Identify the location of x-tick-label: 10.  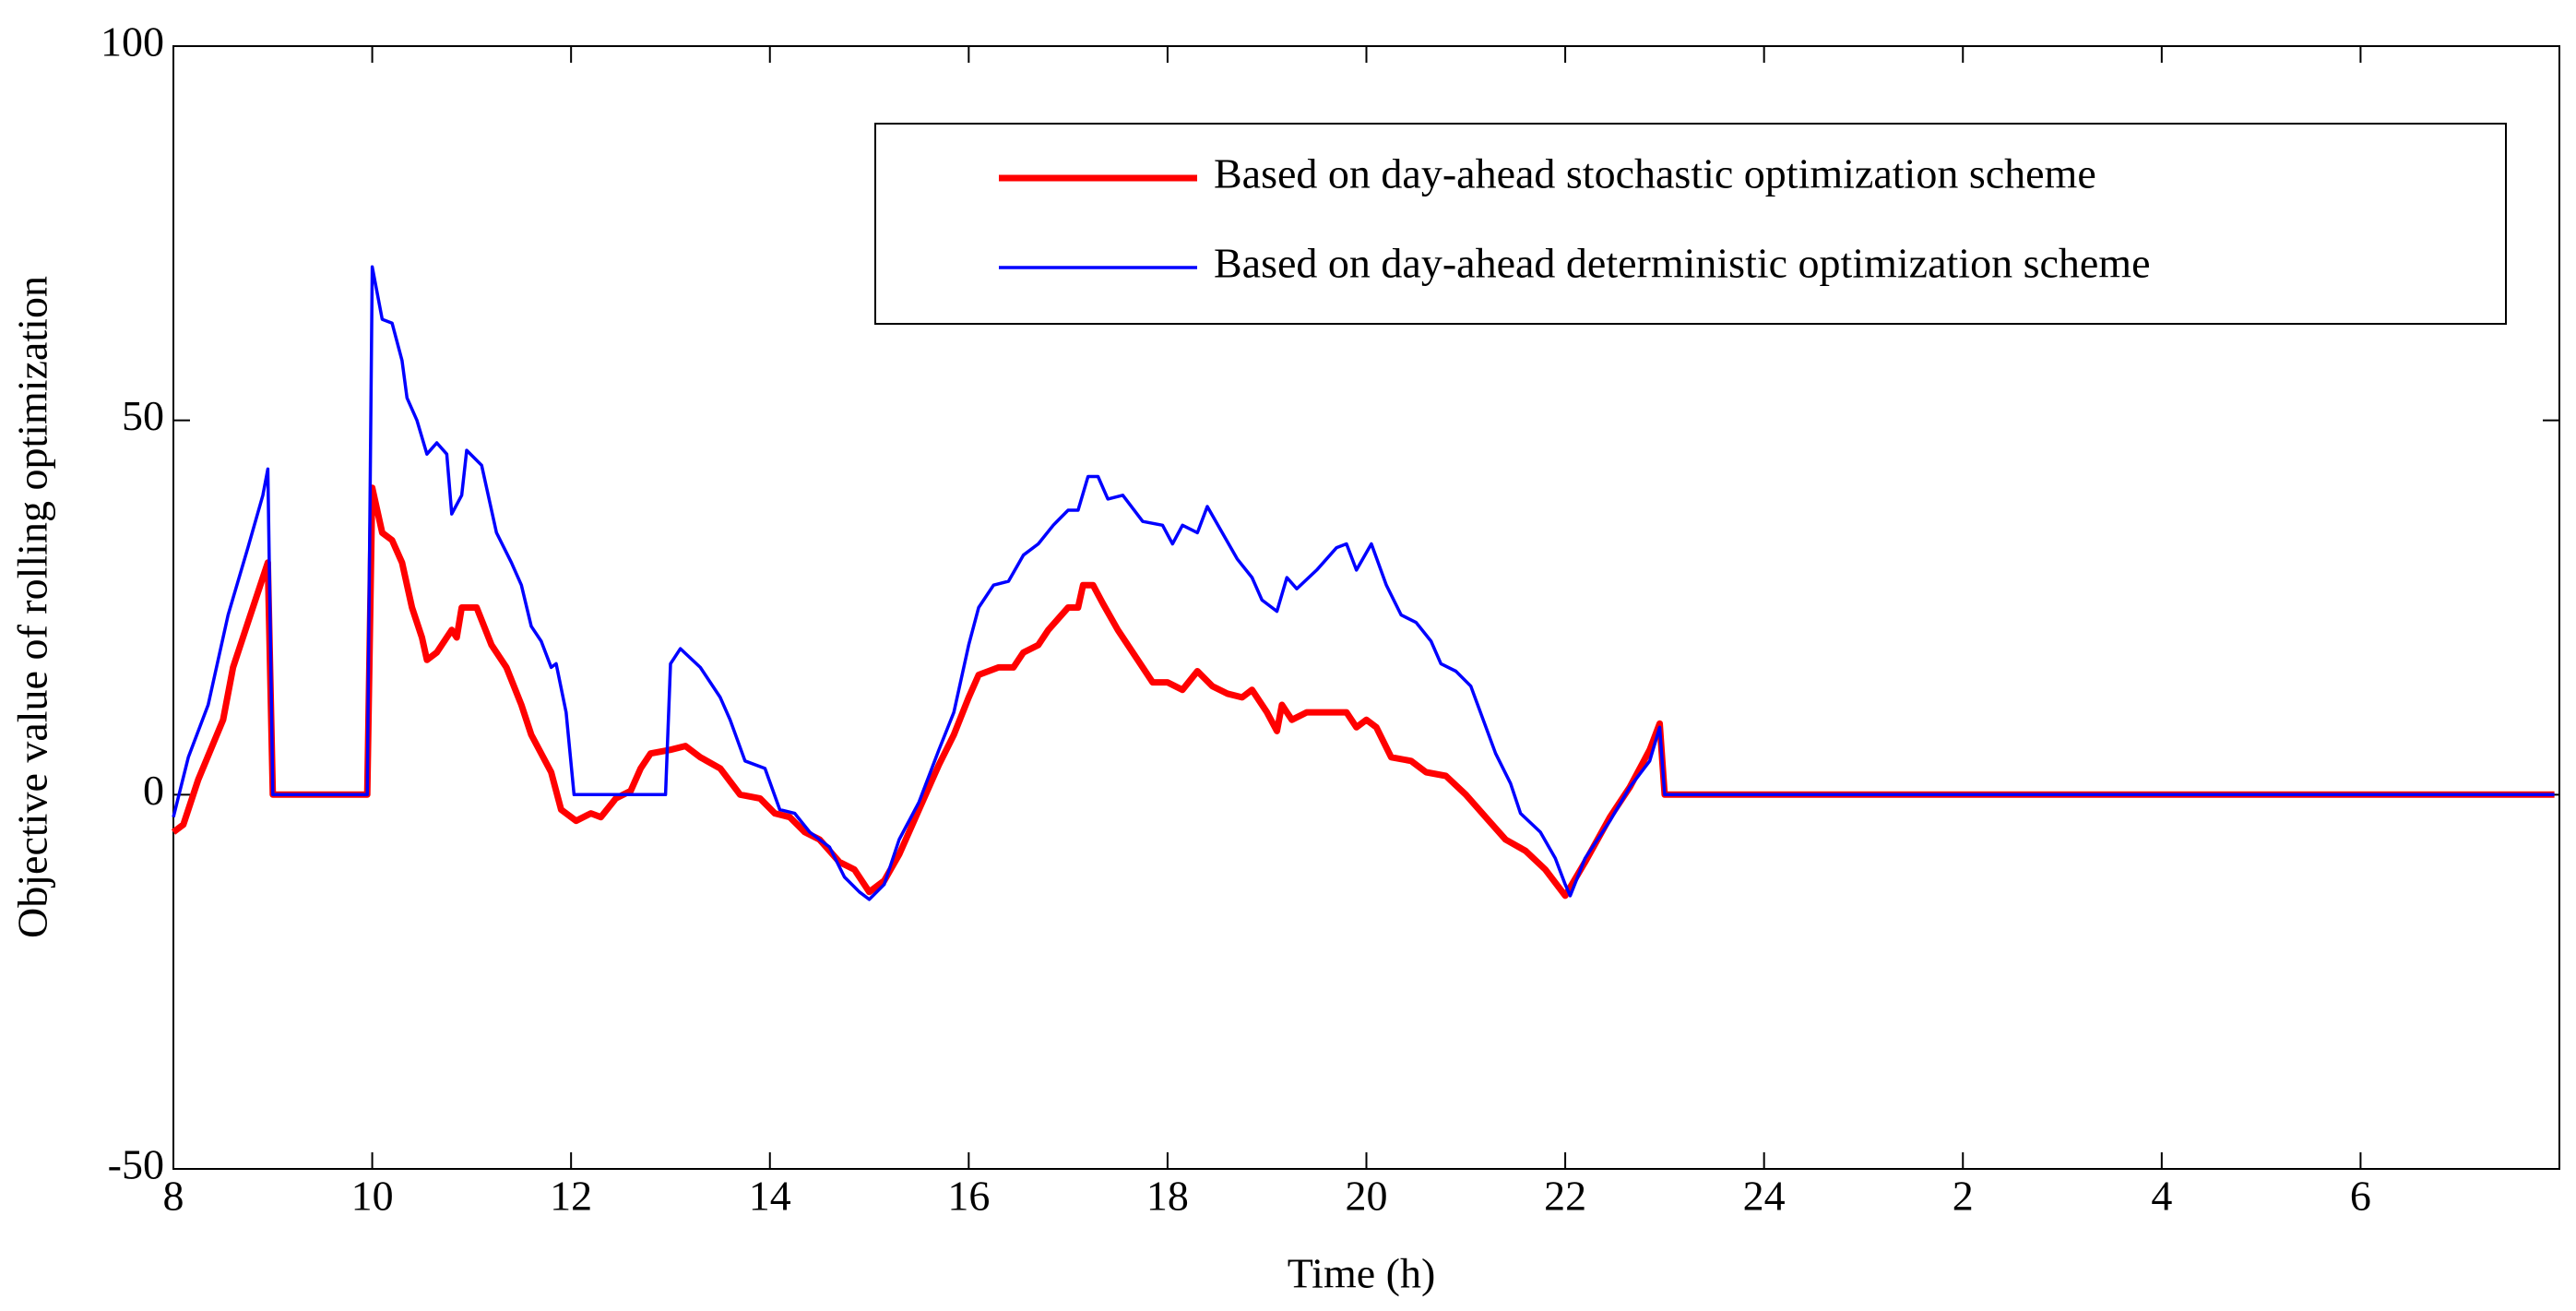
(372, 1196).